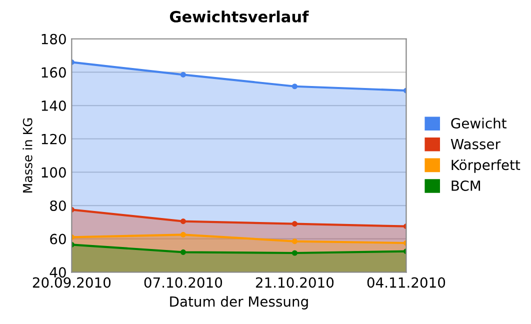  Describe the element at coordinates (466, 185) in the screenshot. I see `legend-label: BCM` at that location.